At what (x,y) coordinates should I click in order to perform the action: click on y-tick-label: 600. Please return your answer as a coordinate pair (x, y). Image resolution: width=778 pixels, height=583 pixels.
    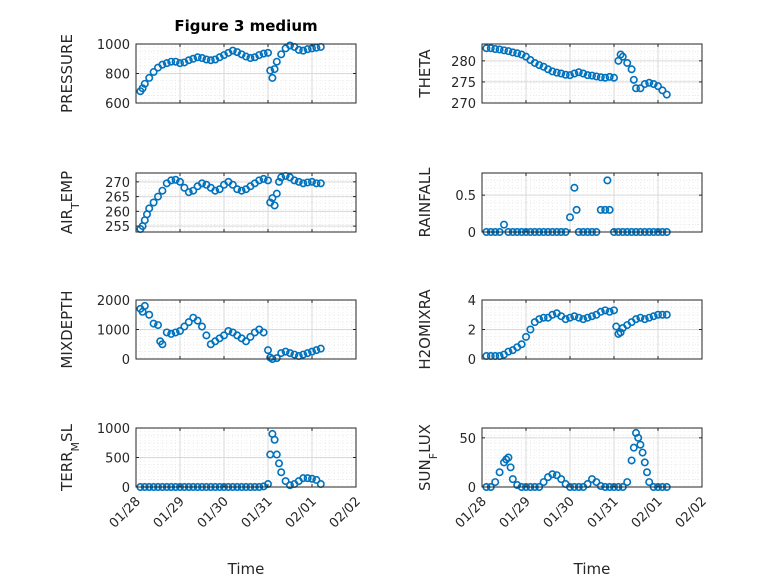
    Looking at the image, I should click on (117, 104).